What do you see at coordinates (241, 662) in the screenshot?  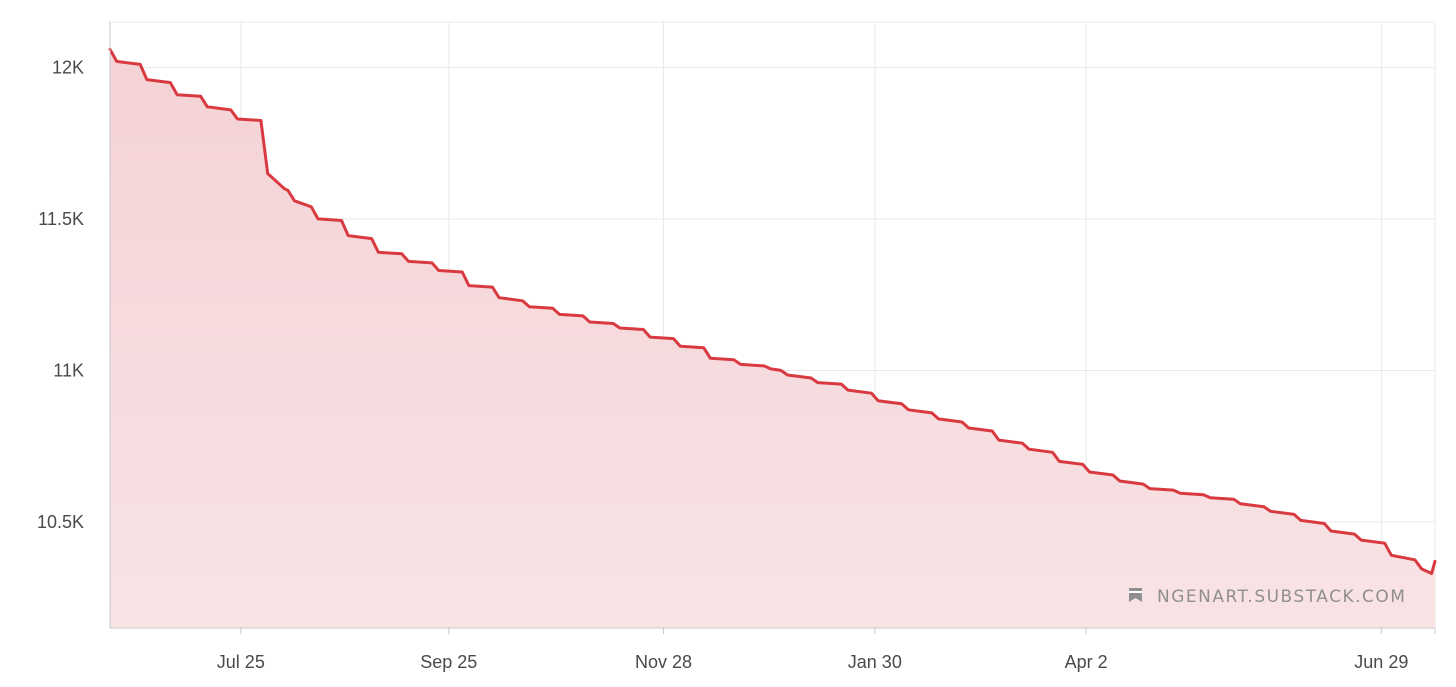 I see `x-tick-label: Jul 25` at bounding box center [241, 662].